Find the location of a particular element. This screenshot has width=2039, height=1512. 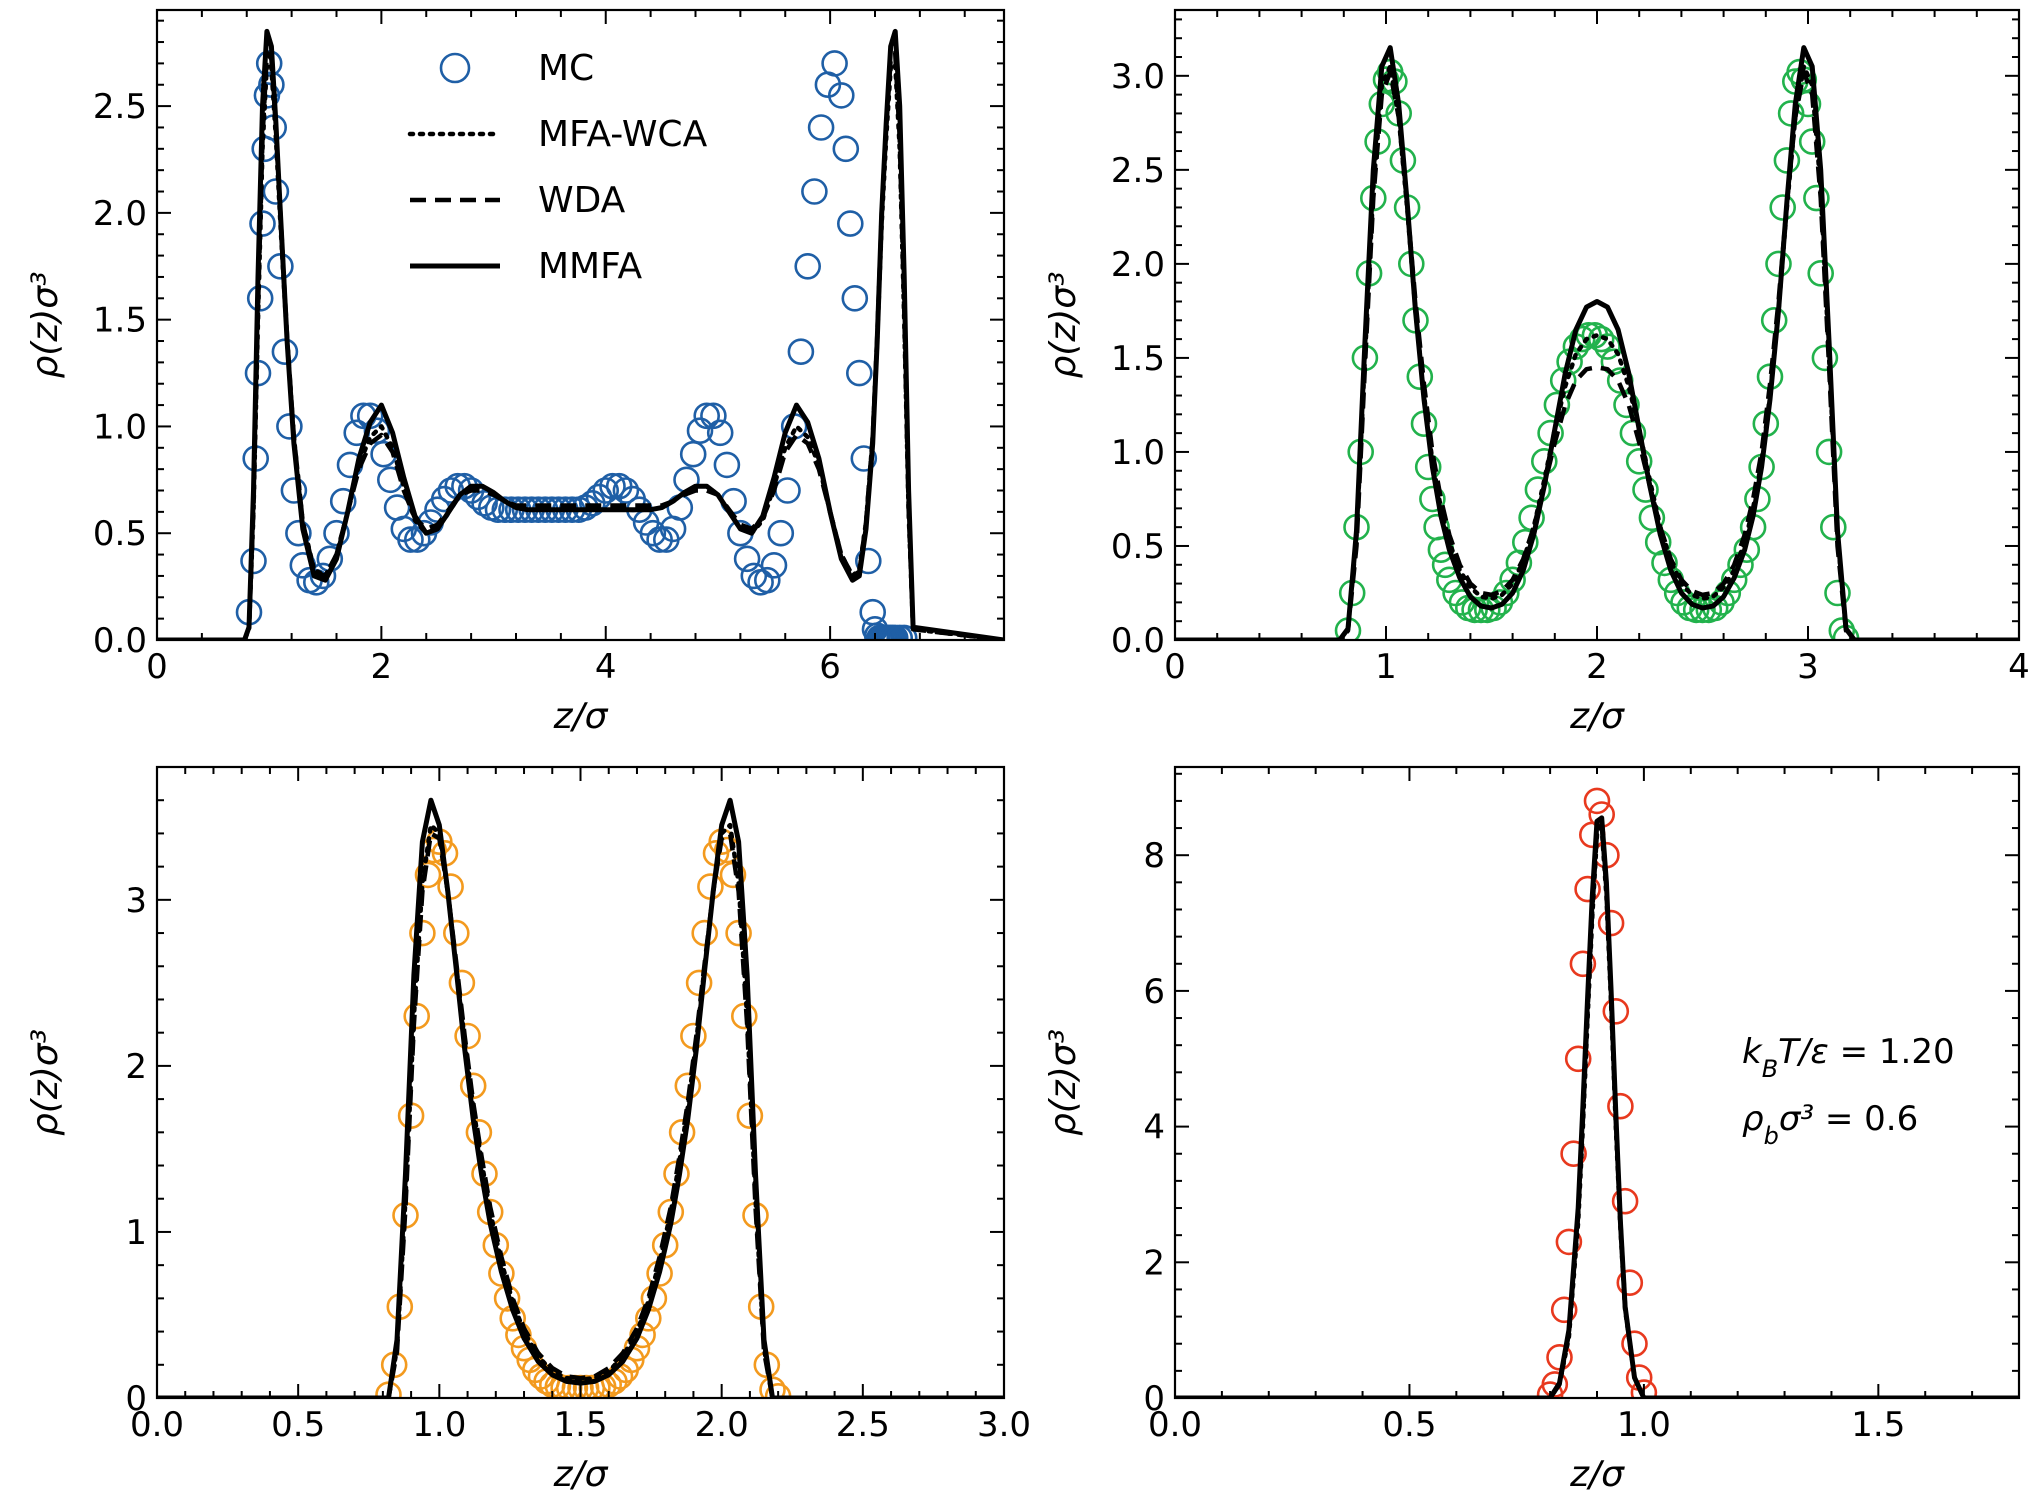

x-tick-label: 1.0 is located at coordinates (1644, 1425).